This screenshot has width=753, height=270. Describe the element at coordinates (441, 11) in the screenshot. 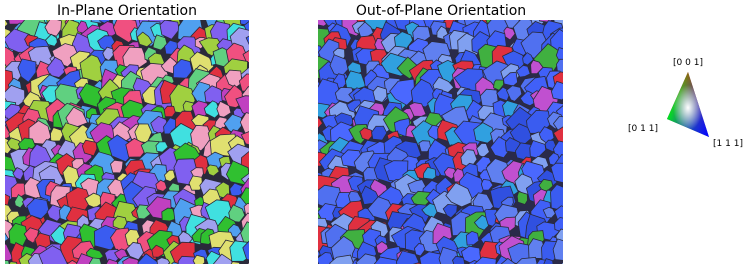

I see `panel-title: Out-of-Plane Orientation` at that location.